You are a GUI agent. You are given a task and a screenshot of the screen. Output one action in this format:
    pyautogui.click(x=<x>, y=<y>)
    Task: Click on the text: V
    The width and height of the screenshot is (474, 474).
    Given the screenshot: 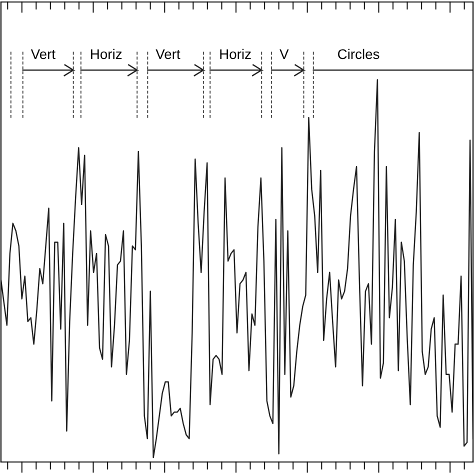 What is the action you would take?
    pyautogui.click(x=284, y=54)
    